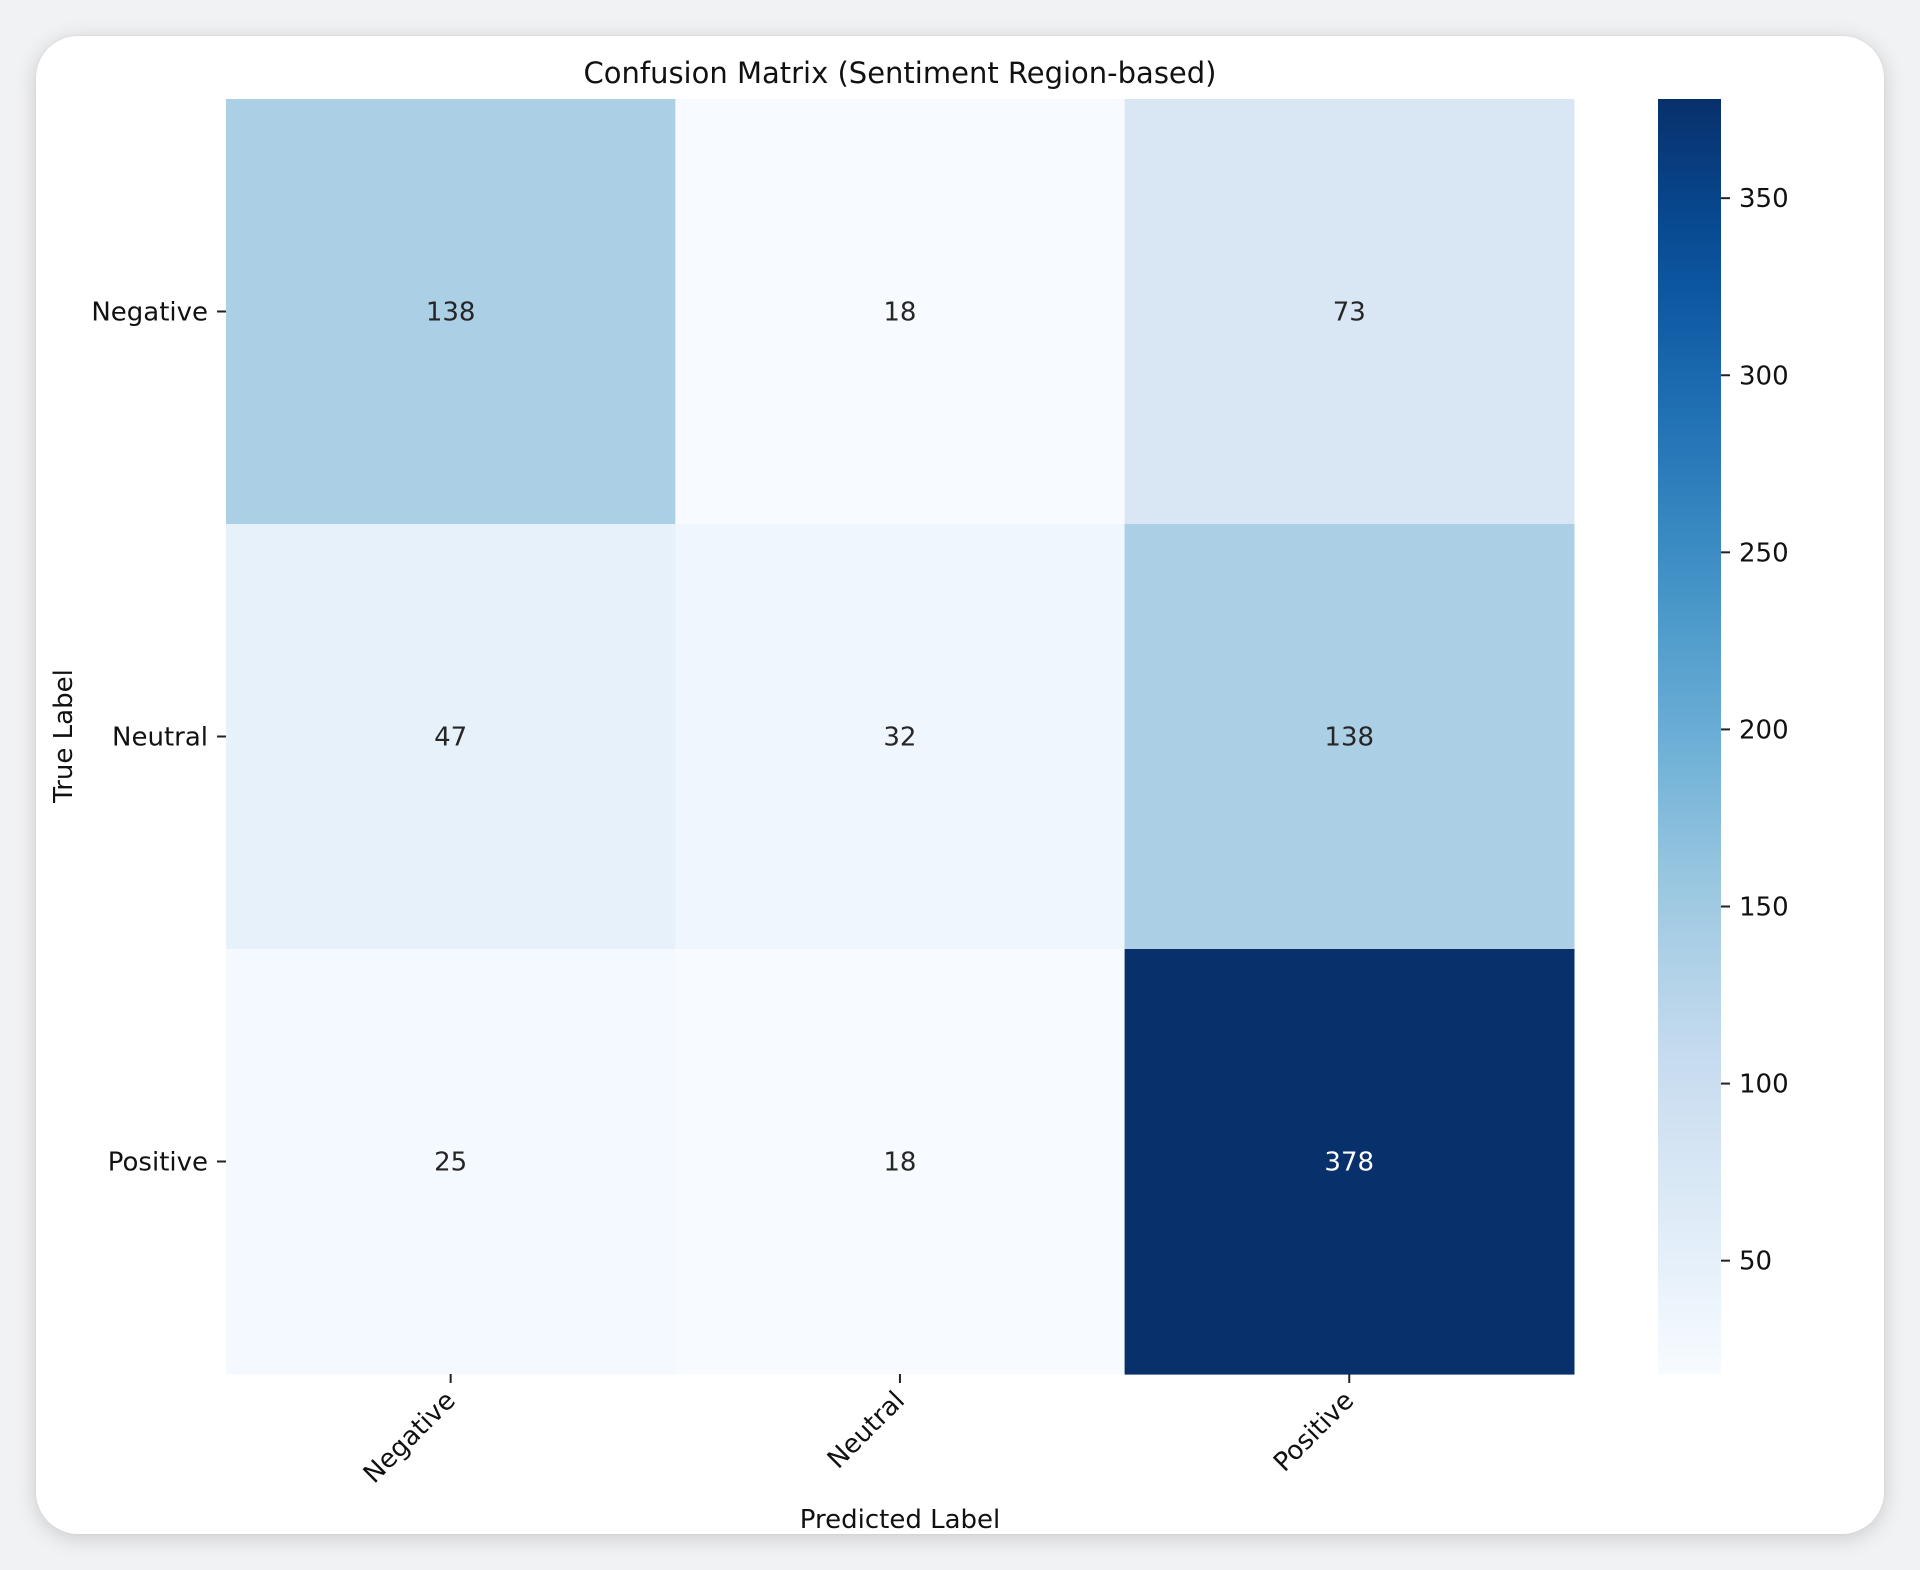 This screenshot has width=1920, height=1570. Describe the element at coordinates (64, 736) in the screenshot. I see `y-axis-label: True Label` at that location.